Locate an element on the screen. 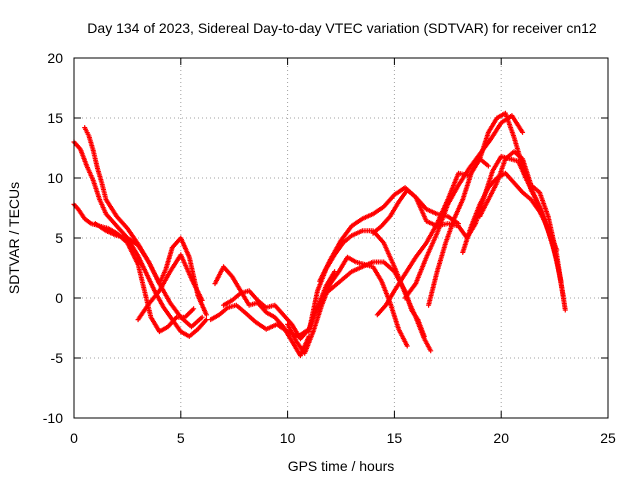  y-tick-labels: -10 -5 0 5 10 15 20 is located at coordinates (53, 238).